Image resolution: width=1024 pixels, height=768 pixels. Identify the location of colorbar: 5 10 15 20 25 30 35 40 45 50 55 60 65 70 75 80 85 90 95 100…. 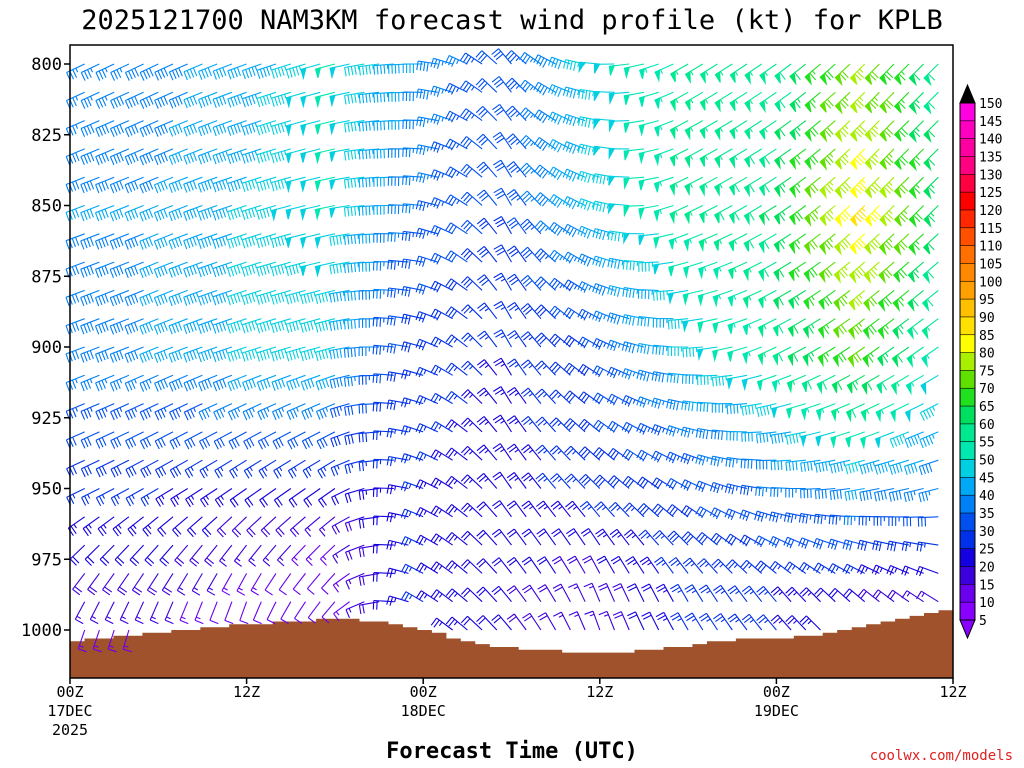
(980, 361).